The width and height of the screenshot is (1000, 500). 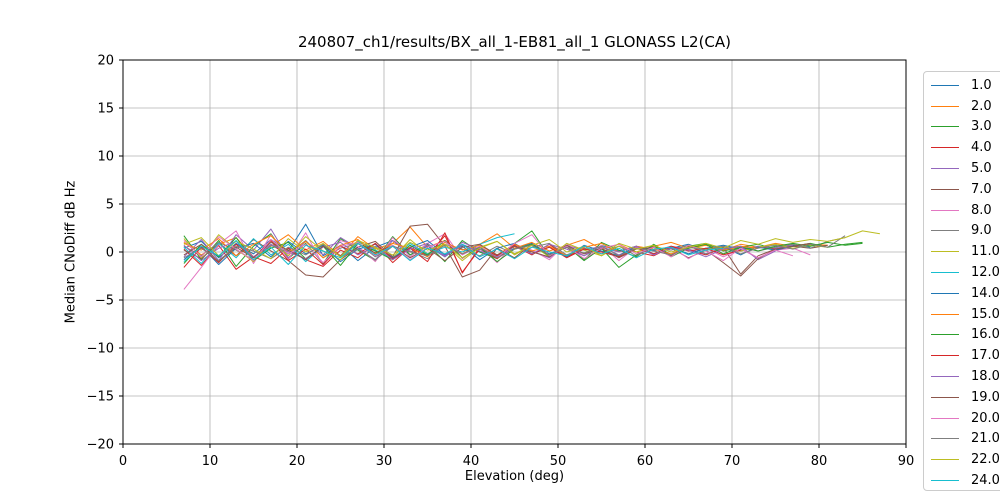 What do you see at coordinates (965, 210) in the screenshot?
I see `legend-item: 8.0` at bounding box center [965, 210].